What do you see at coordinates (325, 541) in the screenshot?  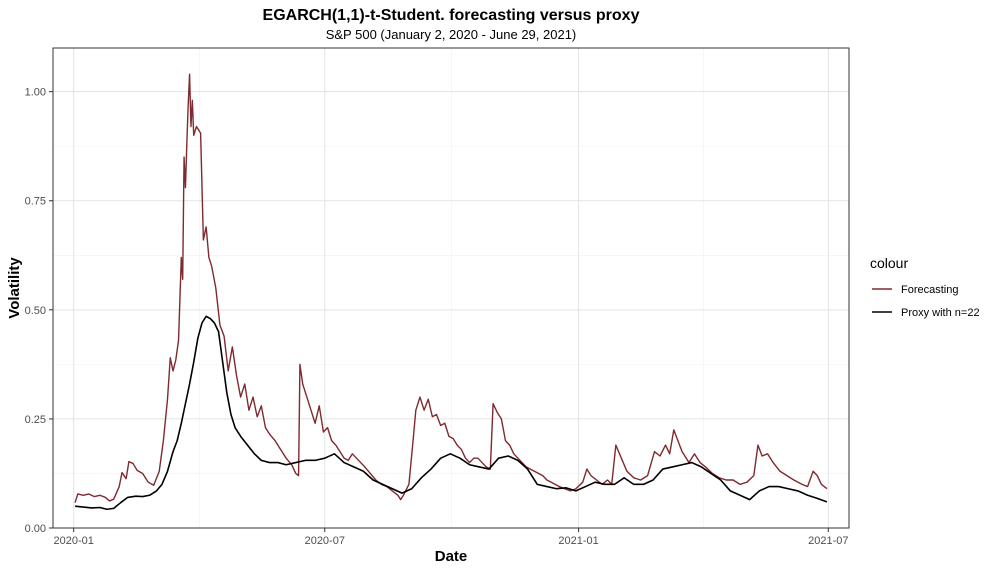 I see `x-tick-label: 2020-07` at bounding box center [325, 541].